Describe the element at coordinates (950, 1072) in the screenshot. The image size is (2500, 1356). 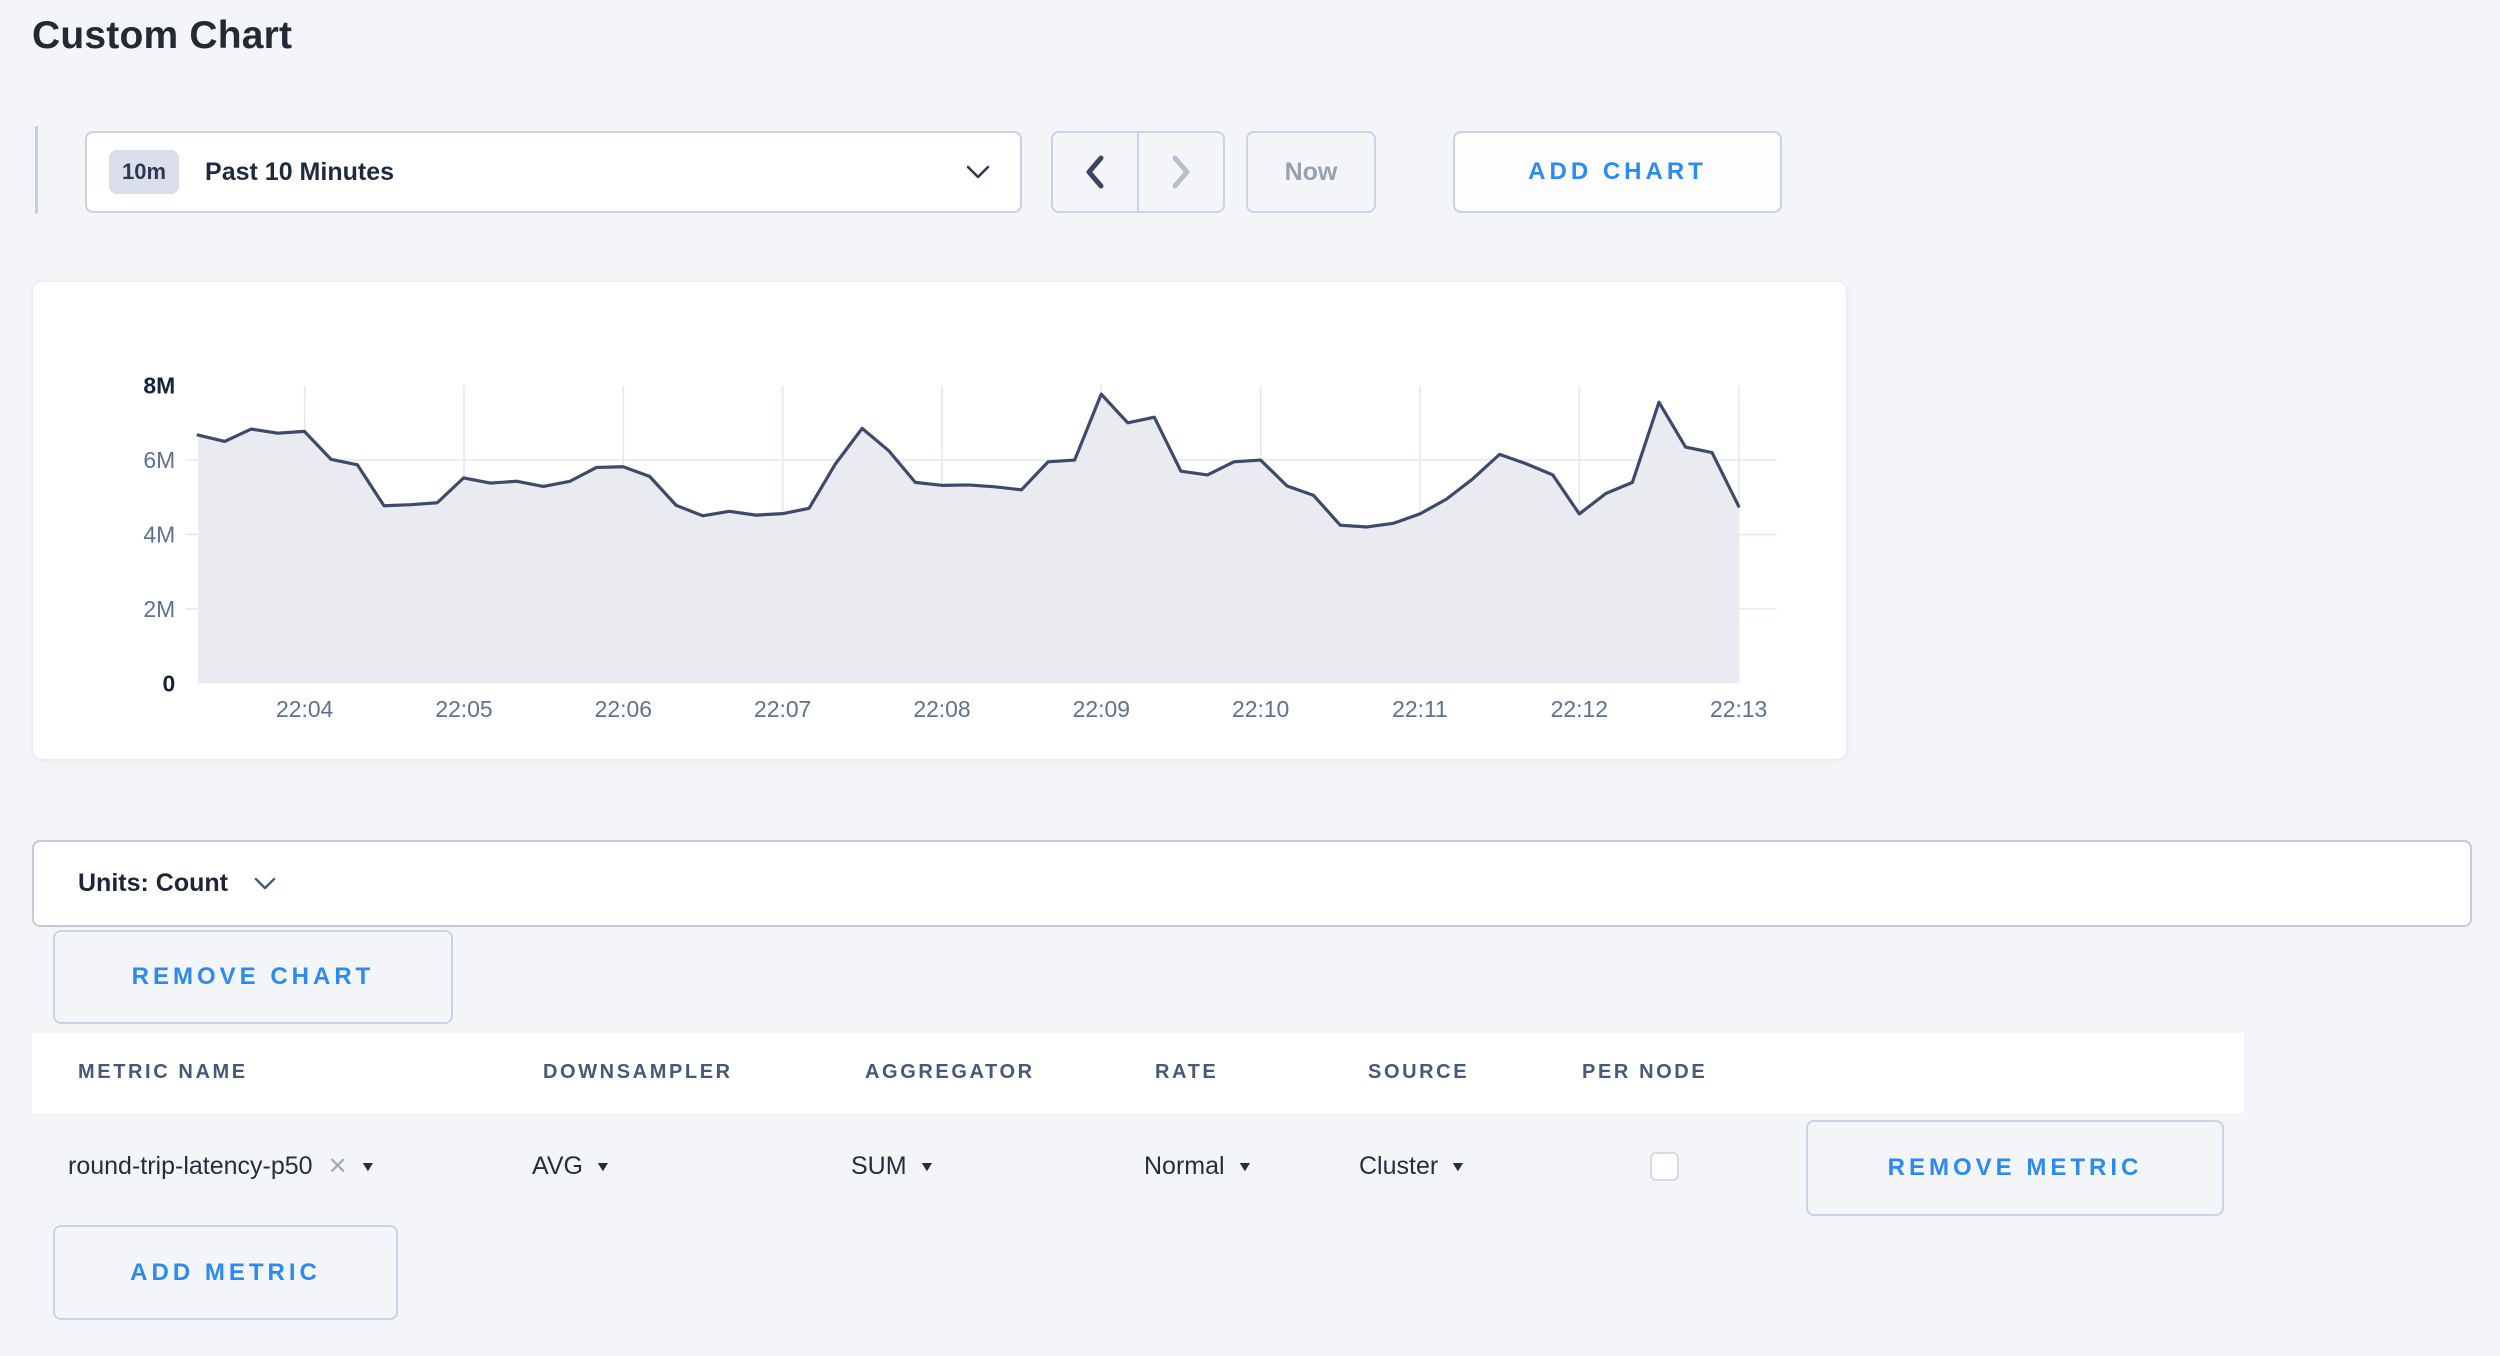
I see `column-aggregator: AGGREGATOR` at that location.